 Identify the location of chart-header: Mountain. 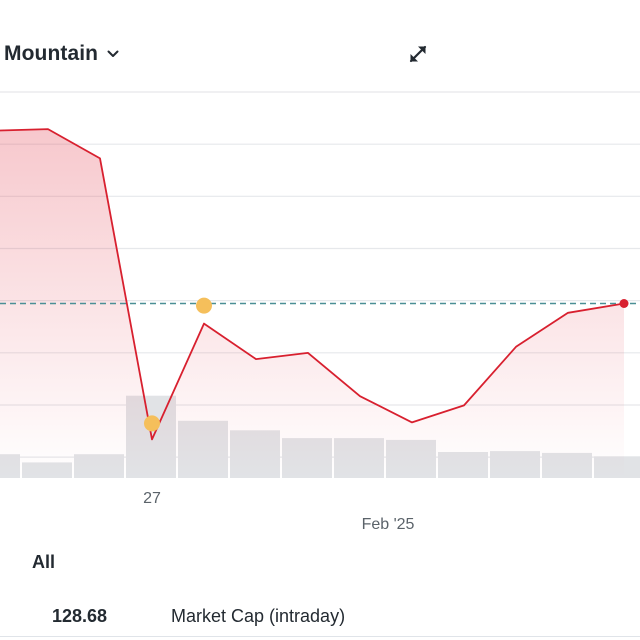
(320, 54).